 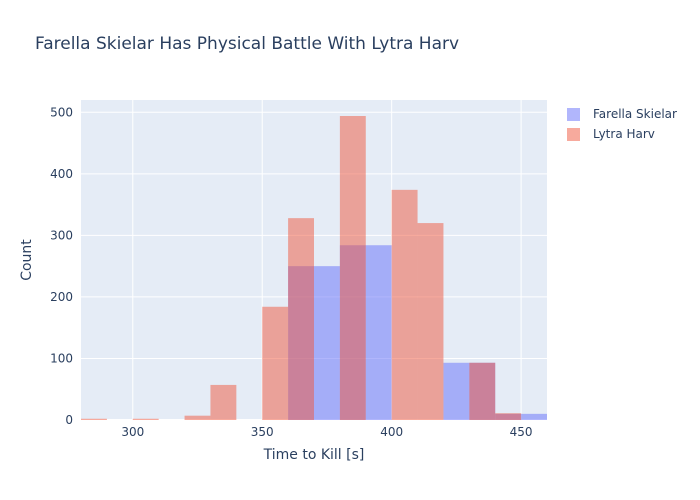 I want to click on y-tick-label: 200, so click(x=61, y=297).